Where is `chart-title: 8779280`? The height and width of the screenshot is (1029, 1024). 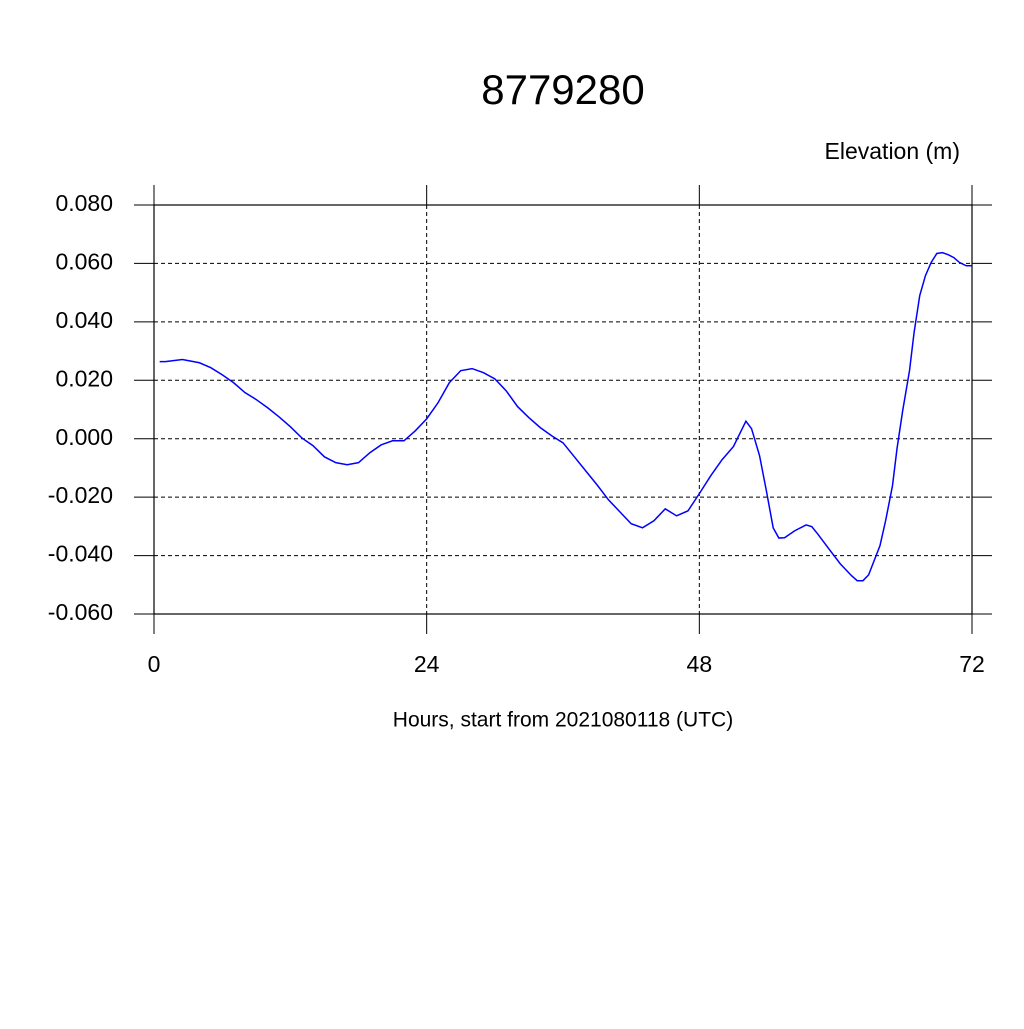 chart-title: 8779280 is located at coordinates (563, 89).